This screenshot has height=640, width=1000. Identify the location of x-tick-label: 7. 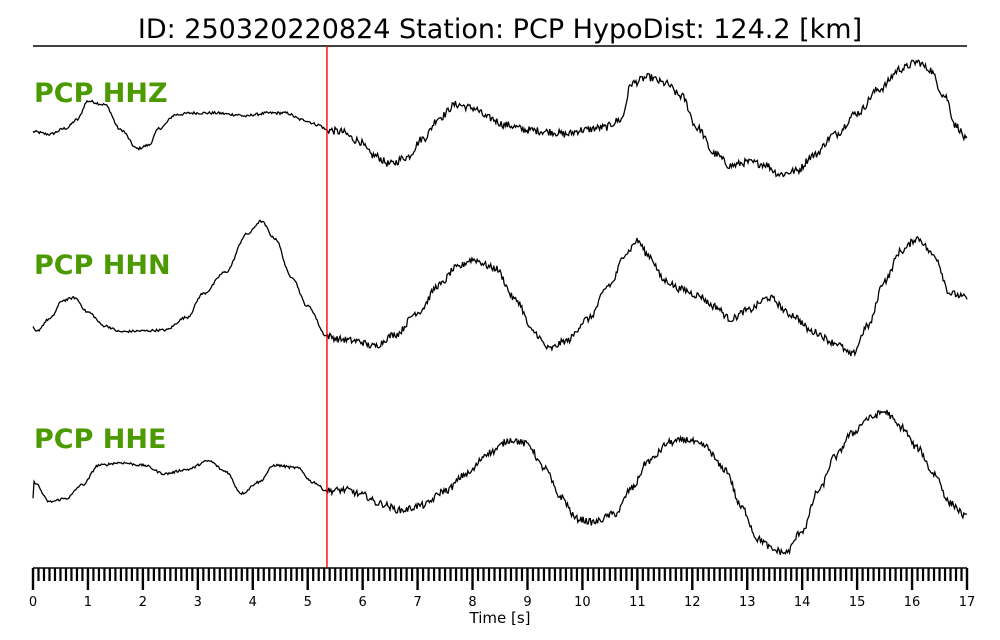
(417, 602).